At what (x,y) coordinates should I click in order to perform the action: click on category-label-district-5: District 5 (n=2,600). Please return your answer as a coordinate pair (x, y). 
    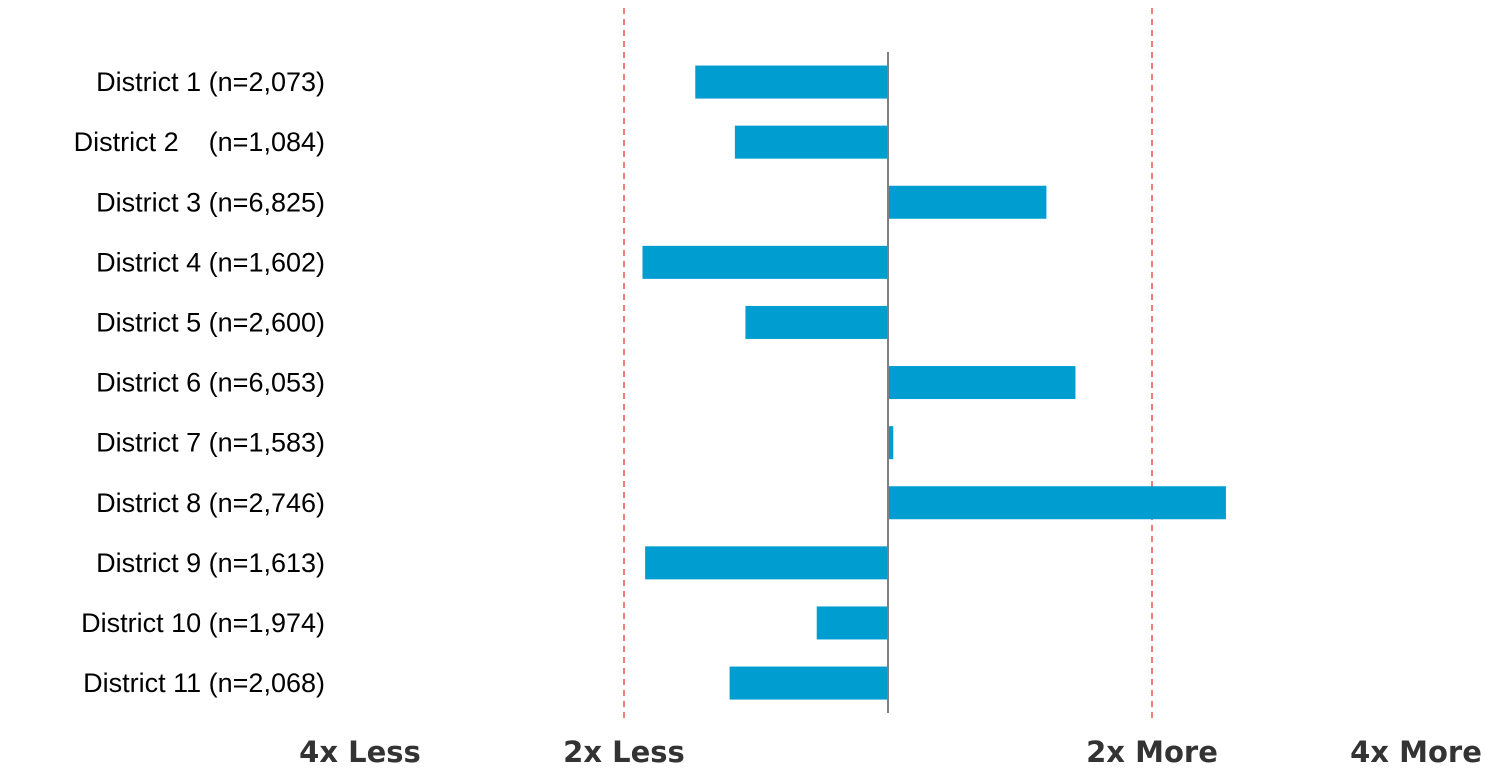
    Looking at the image, I should click on (210, 322).